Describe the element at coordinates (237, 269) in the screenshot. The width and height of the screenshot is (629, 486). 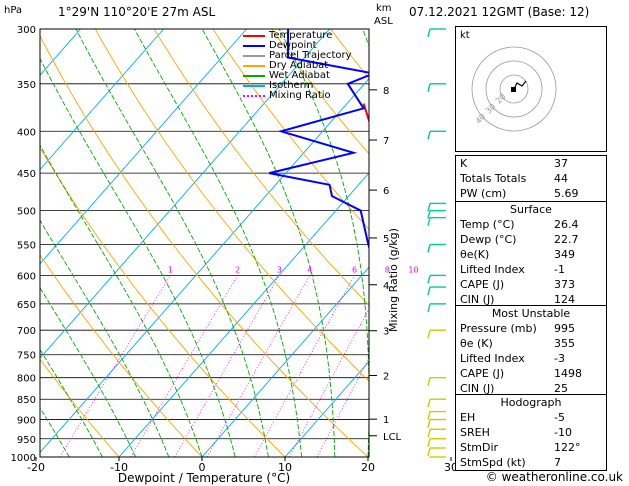
I see `mixing-ratio-label: 2` at that location.